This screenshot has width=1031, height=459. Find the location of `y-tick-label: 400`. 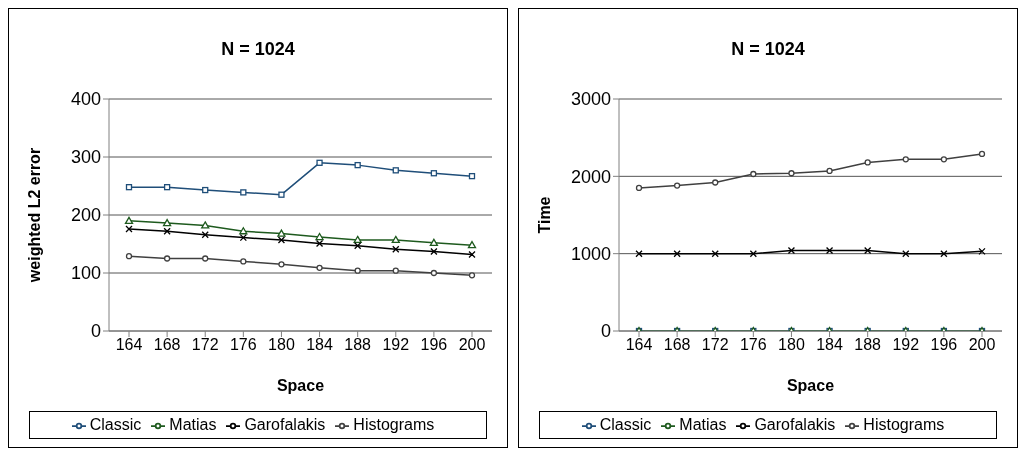

y-tick-label: 400 is located at coordinates (85, 99).